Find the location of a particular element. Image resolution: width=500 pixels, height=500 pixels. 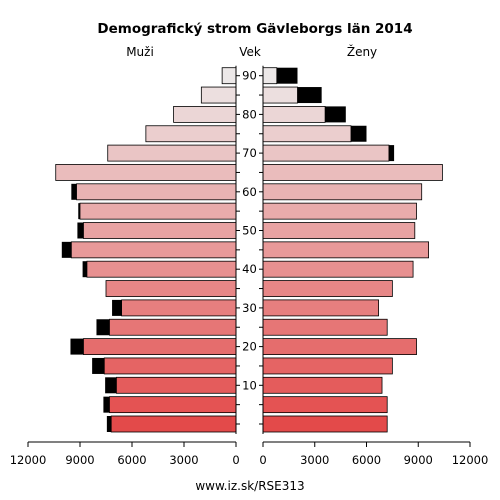

chart-title: Demografický strom Gävleborgs län 2014 is located at coordinates (254, 29).